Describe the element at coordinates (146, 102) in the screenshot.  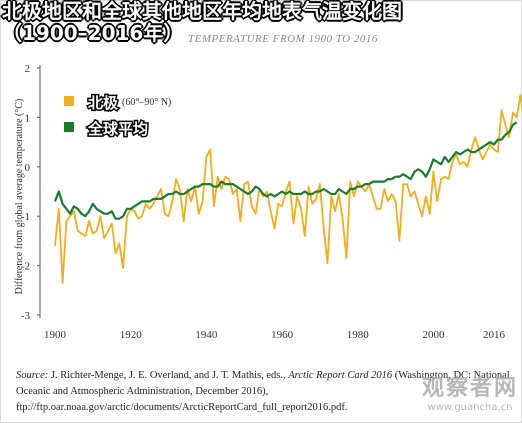
I see `legend-original-text: (60°–90° N)` at that location.